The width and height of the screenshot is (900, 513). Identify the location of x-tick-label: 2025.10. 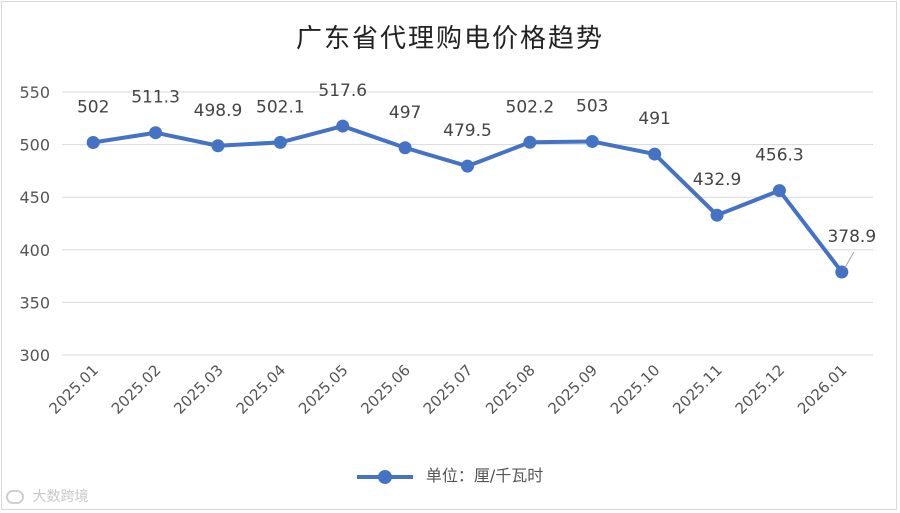
(635, 389).